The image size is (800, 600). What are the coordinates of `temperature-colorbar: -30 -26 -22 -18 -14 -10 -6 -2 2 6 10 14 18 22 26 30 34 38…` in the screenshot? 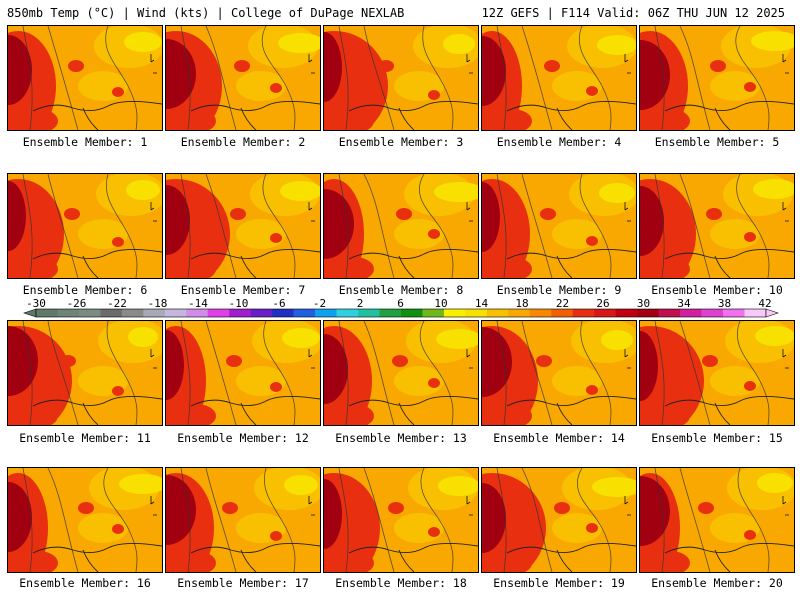 It's located at (400, 309).